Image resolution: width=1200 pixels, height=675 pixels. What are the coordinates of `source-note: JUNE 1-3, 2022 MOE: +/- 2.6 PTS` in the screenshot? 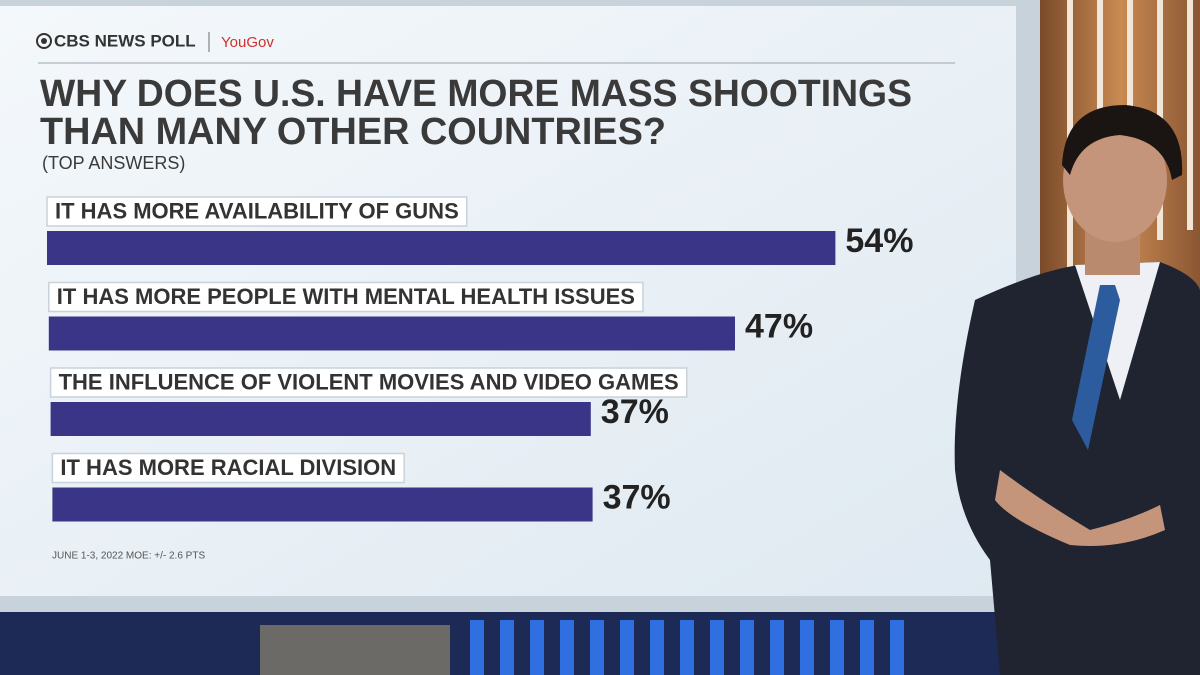 It's located at (128, 556).